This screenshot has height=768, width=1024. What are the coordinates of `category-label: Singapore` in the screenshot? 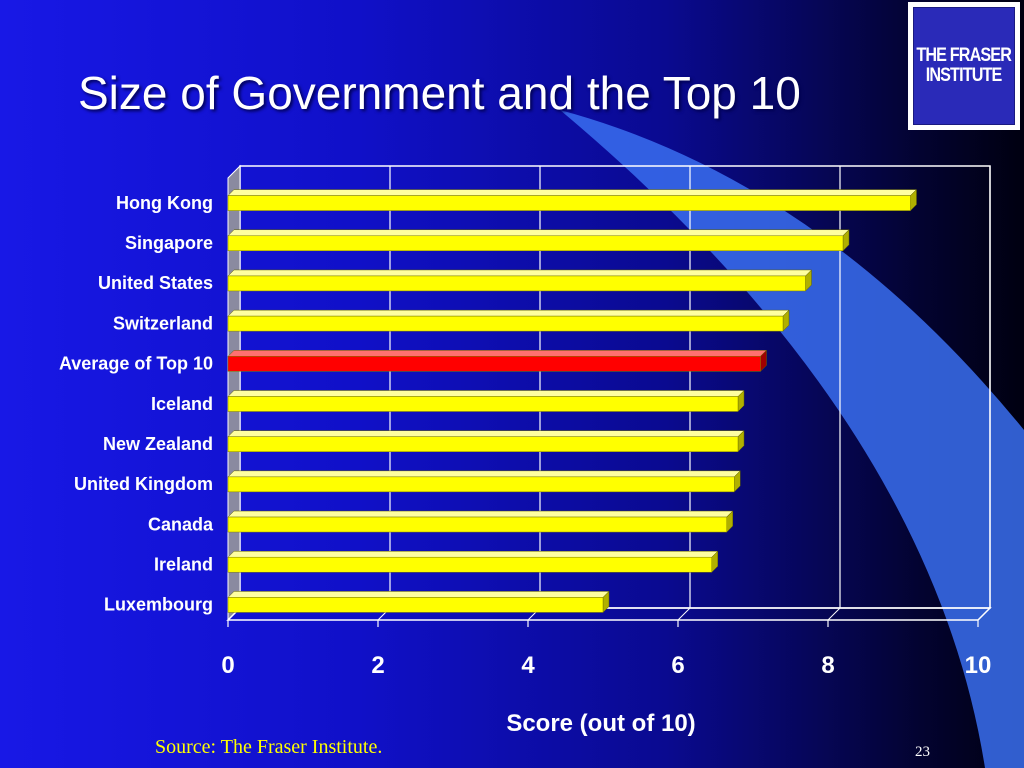 It's located at (169, 243).